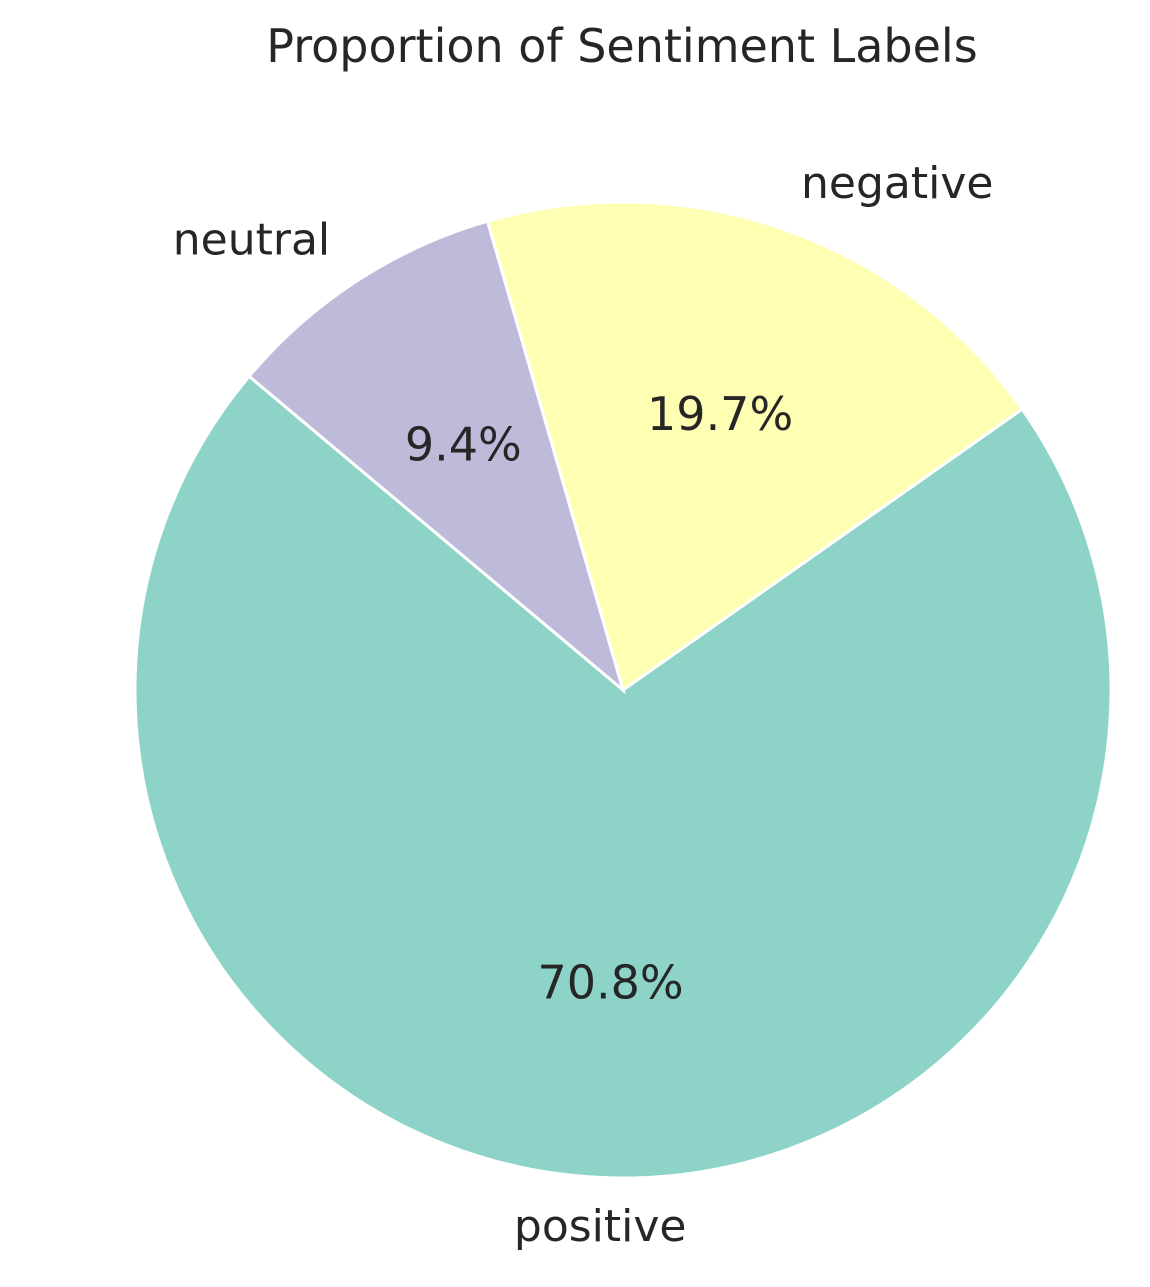 This screenshot has height=1287, width=1150. What do you see at coordinates (463, 445) in the screenshot?
I see `slice-percent-neutral: 9.4%` at bounding box center [463, 445].